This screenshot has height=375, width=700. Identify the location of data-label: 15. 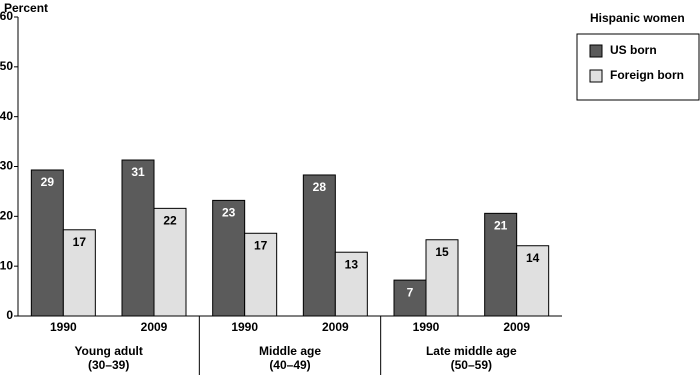
(442, 252).